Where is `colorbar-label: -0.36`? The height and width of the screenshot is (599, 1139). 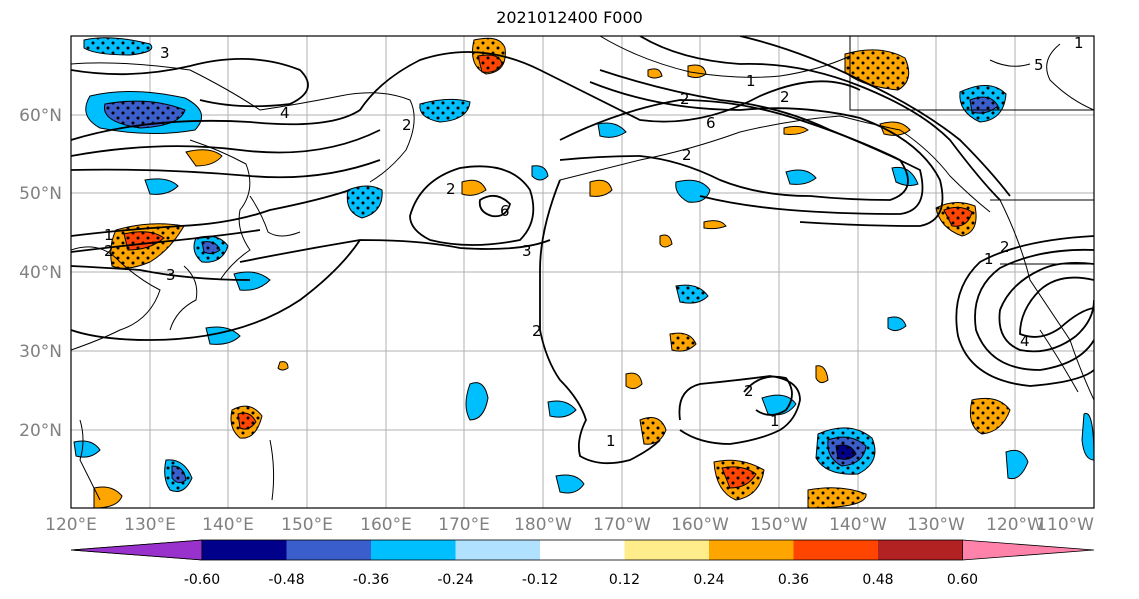 colorbar-label: -0.36 is located at coordinates (371, 580).